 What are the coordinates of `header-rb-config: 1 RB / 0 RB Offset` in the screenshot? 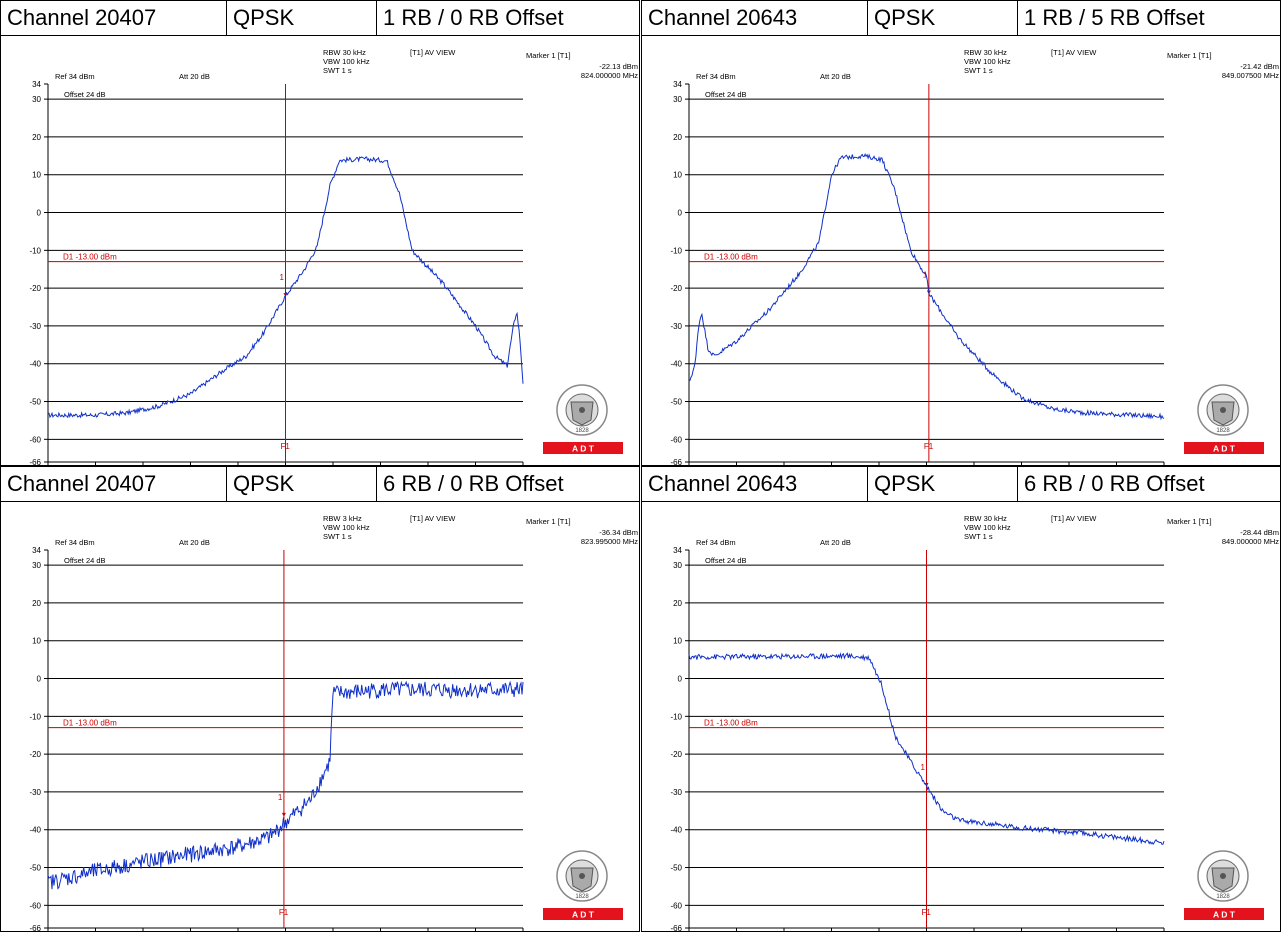 It's located at (473, 17).